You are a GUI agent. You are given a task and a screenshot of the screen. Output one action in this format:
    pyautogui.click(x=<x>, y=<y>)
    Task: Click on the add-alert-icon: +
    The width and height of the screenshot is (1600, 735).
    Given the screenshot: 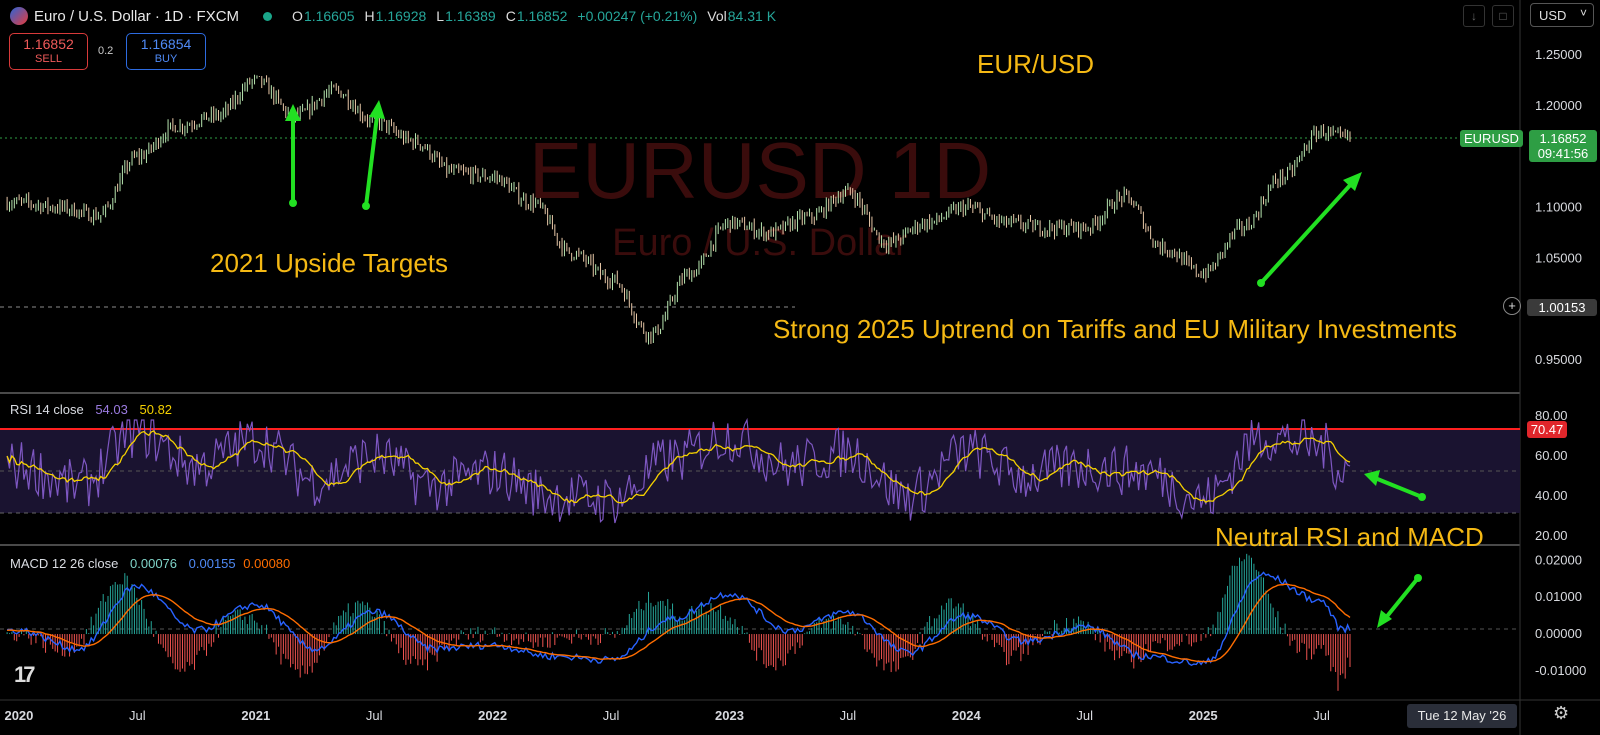 What is the action you would take?
    pyautogui.click(x=1512, y=306)
    